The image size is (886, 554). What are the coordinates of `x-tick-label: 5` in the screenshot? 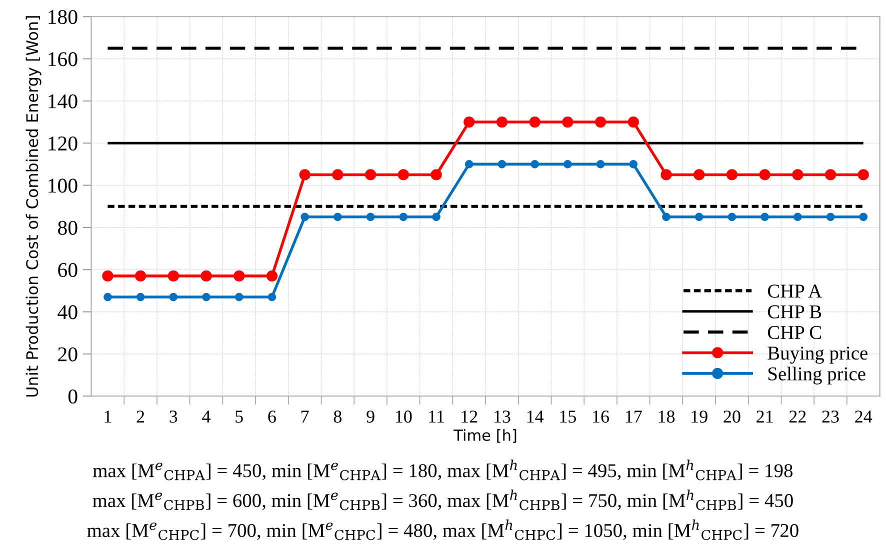 It's located at (239, 416).